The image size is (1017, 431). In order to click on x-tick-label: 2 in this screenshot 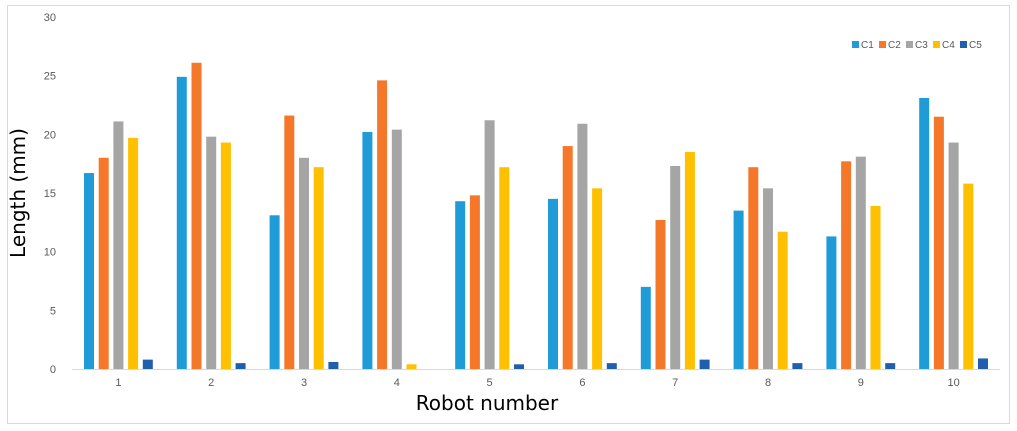, I will do `click(211, 383)`.